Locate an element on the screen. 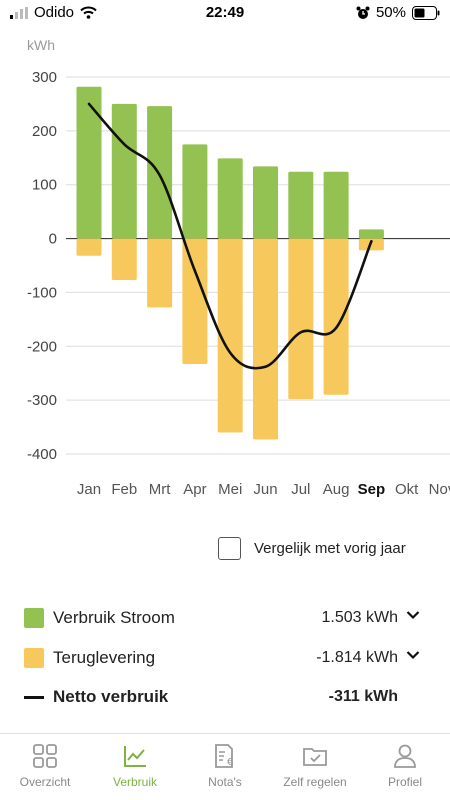 The height and width of the screenshot is (800, 450). legend-row-netto: Netto verbruik -311 kWh is located at coordinates (224, 697).